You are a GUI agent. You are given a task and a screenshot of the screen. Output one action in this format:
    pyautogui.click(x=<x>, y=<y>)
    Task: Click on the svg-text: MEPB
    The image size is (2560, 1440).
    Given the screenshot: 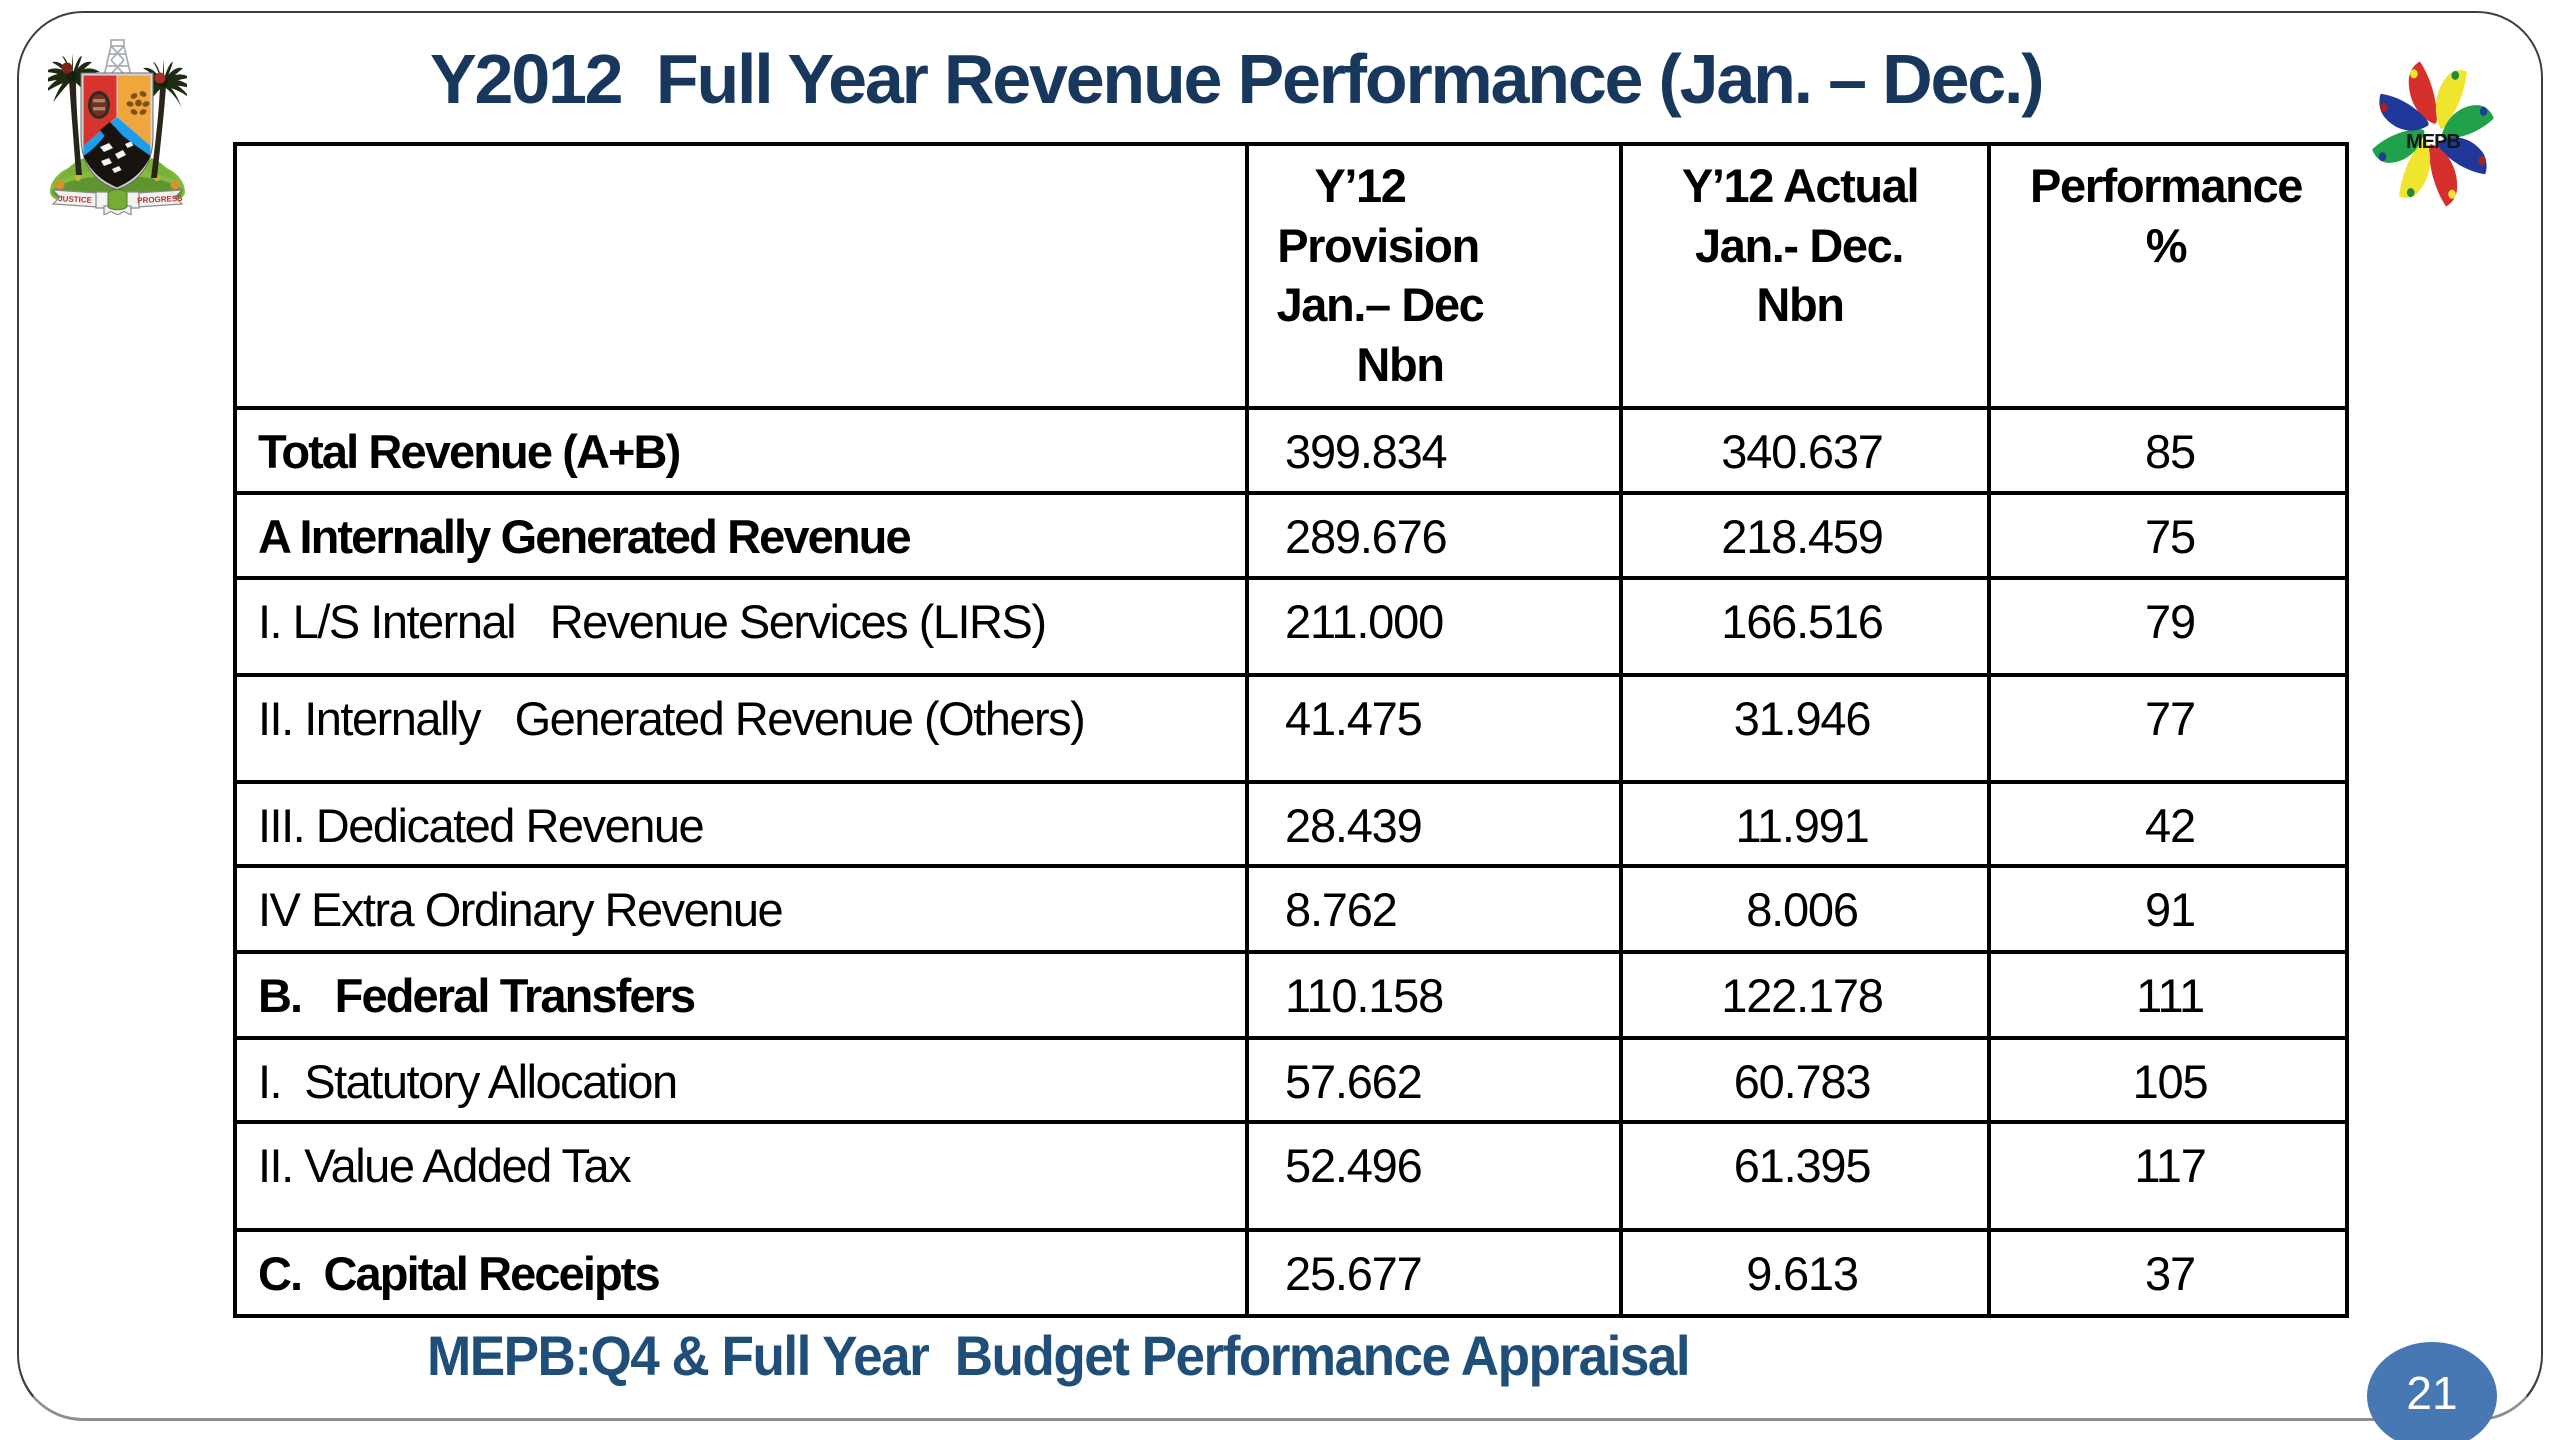 What is the action you would take?
    pyautogui.click(x=2433, y=142)
    